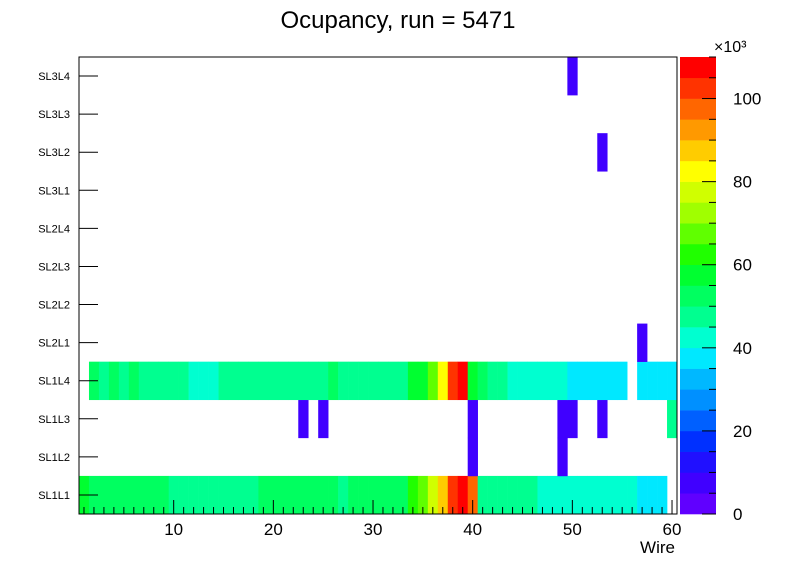 The height and width of the screenshot is (572, 796). Describe the element at coordinates (54, 382) in the screenshot. I see `y-tick-label: SL1L4` at that location.